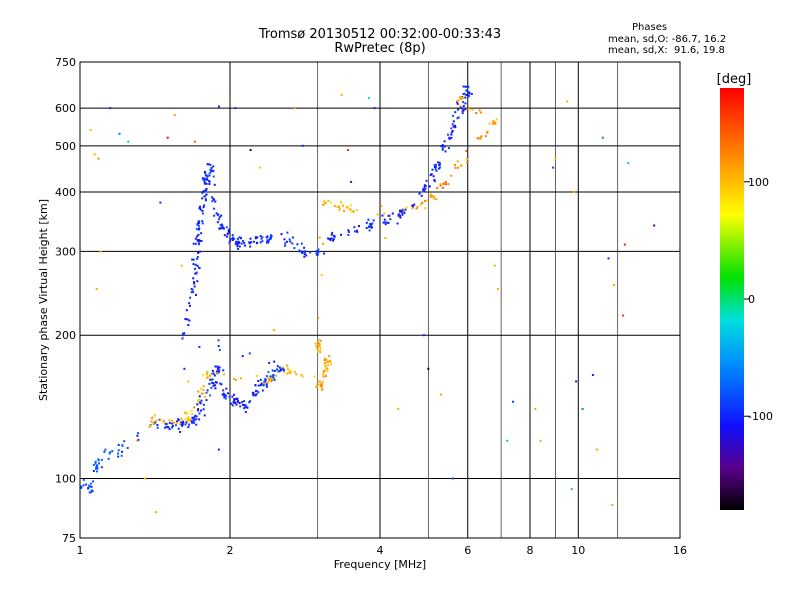 This screenshot has height=600, width=800. What do you see at coordinates (745, 291) in the screenshot?
I see `phase-colorbar: [deg] 100 0 -100` at bounding box center [745, 291].